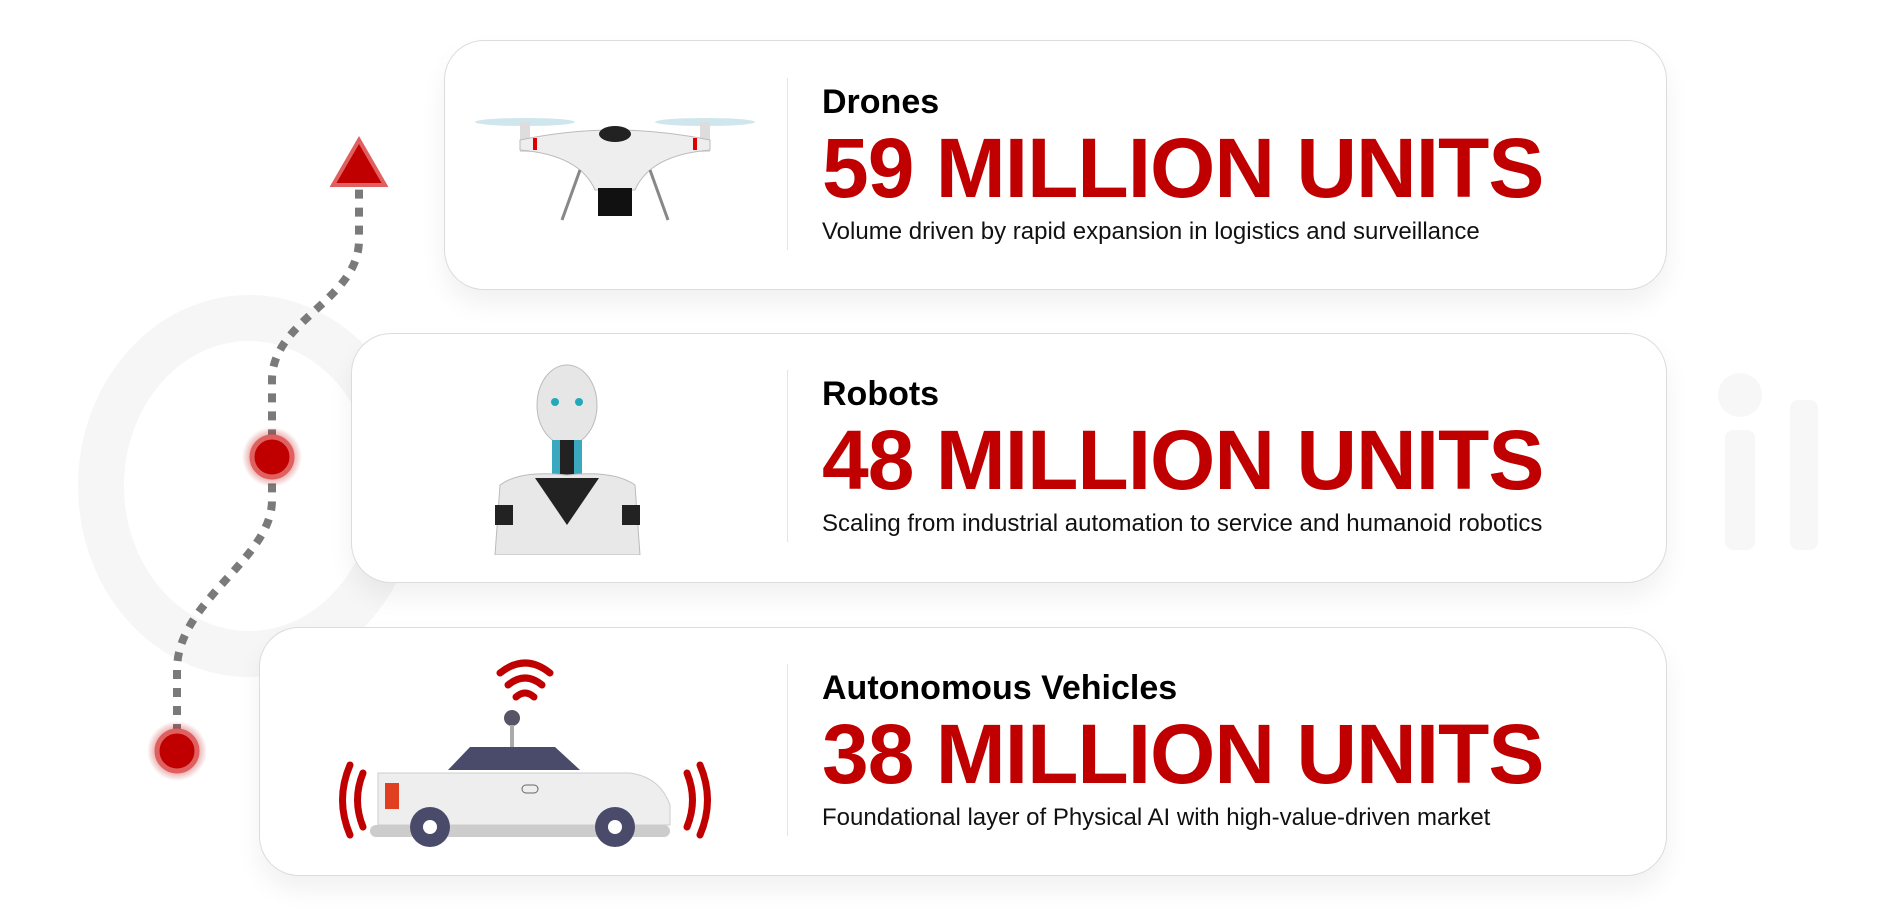 This screenshot has width=1892, height=922. Describe the element at coordinates (615, 169) in the screenshot. I see `drone-icon` at that location.